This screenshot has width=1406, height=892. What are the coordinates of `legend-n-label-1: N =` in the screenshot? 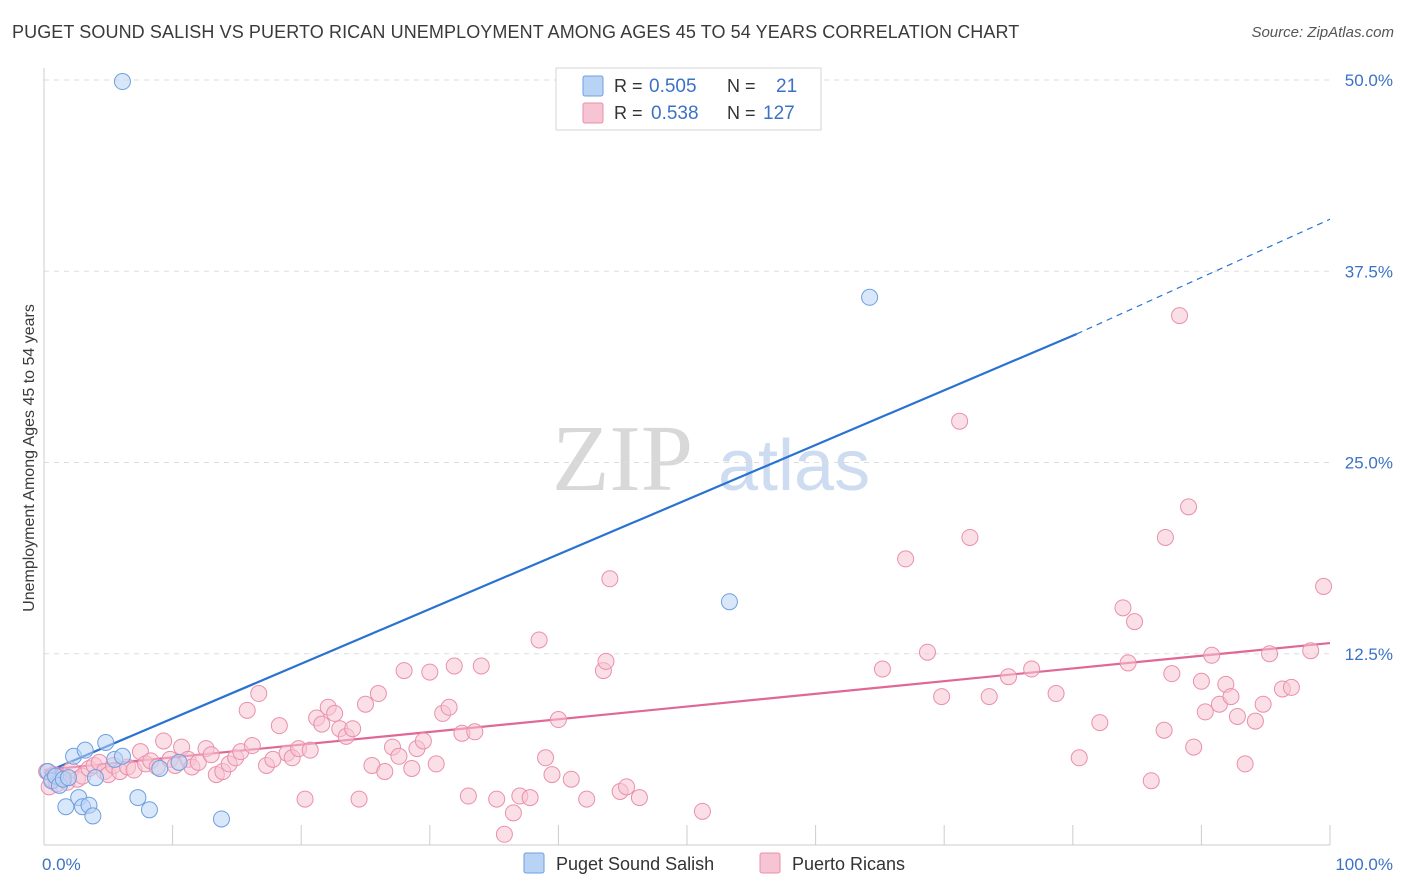 It's located at (741, 86).